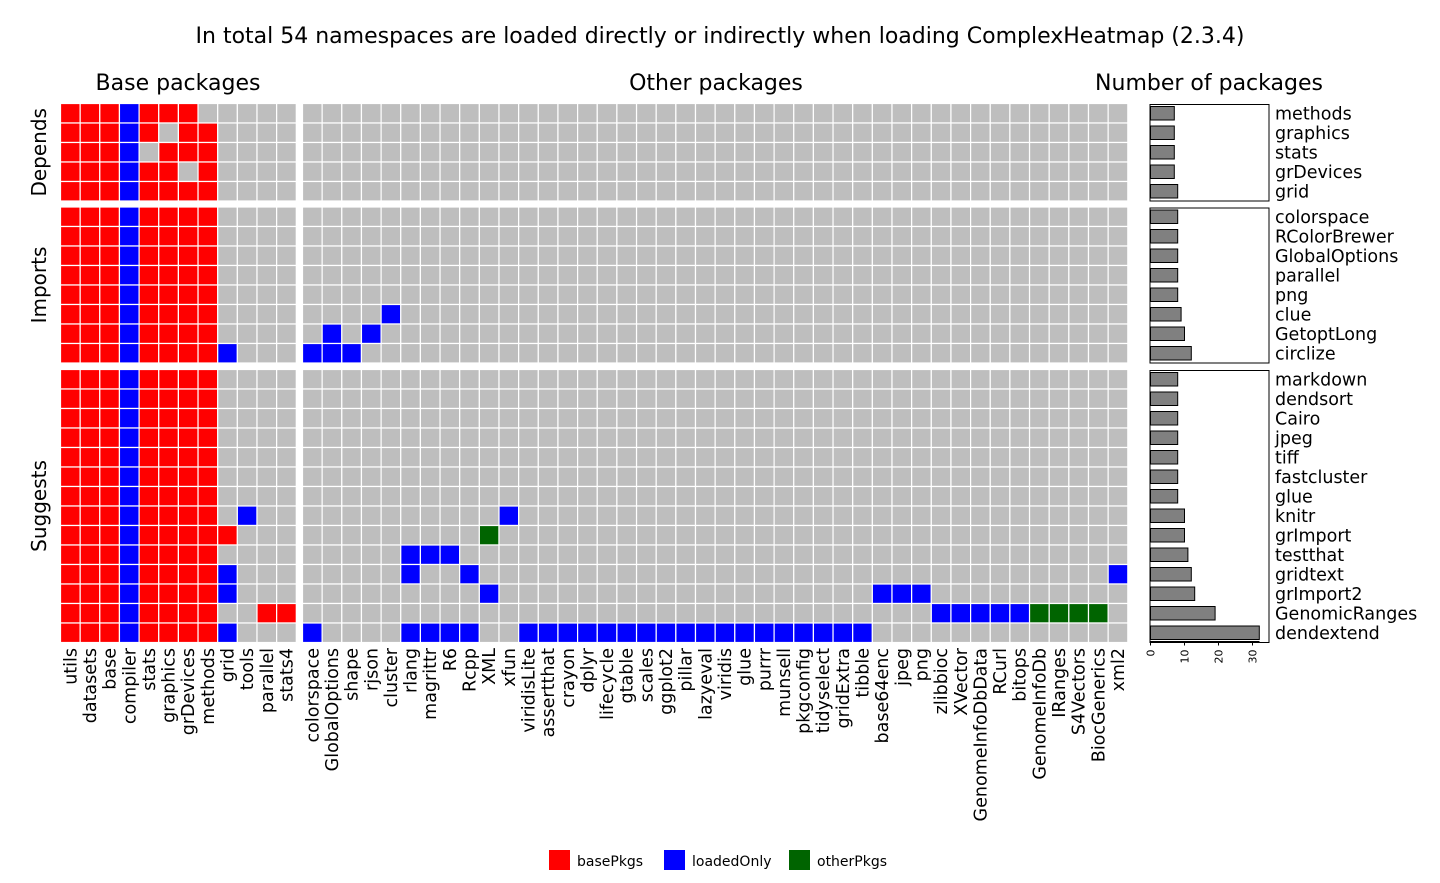 The width and height of the screenshot is (1440, 883). What do you see at coordinates (716, 83) in the screenshot?
I see `section-title-other: Other packages` at bounding box center [716, 83].